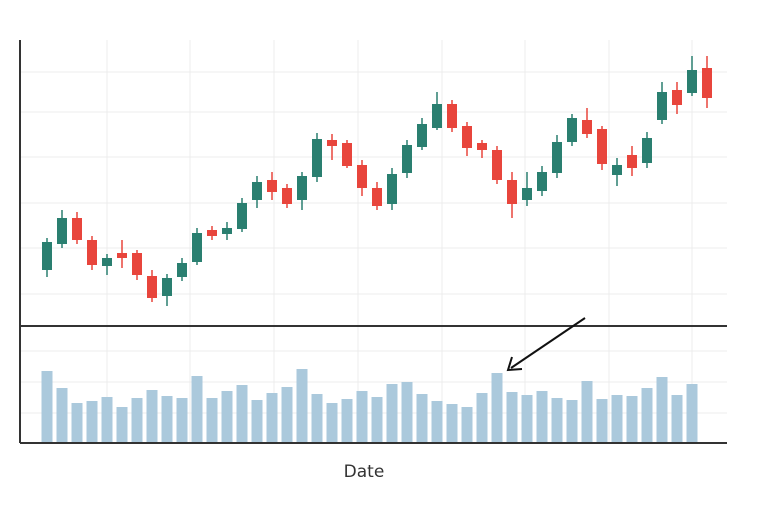  I want to click on arrow-line, so click(548, 343).